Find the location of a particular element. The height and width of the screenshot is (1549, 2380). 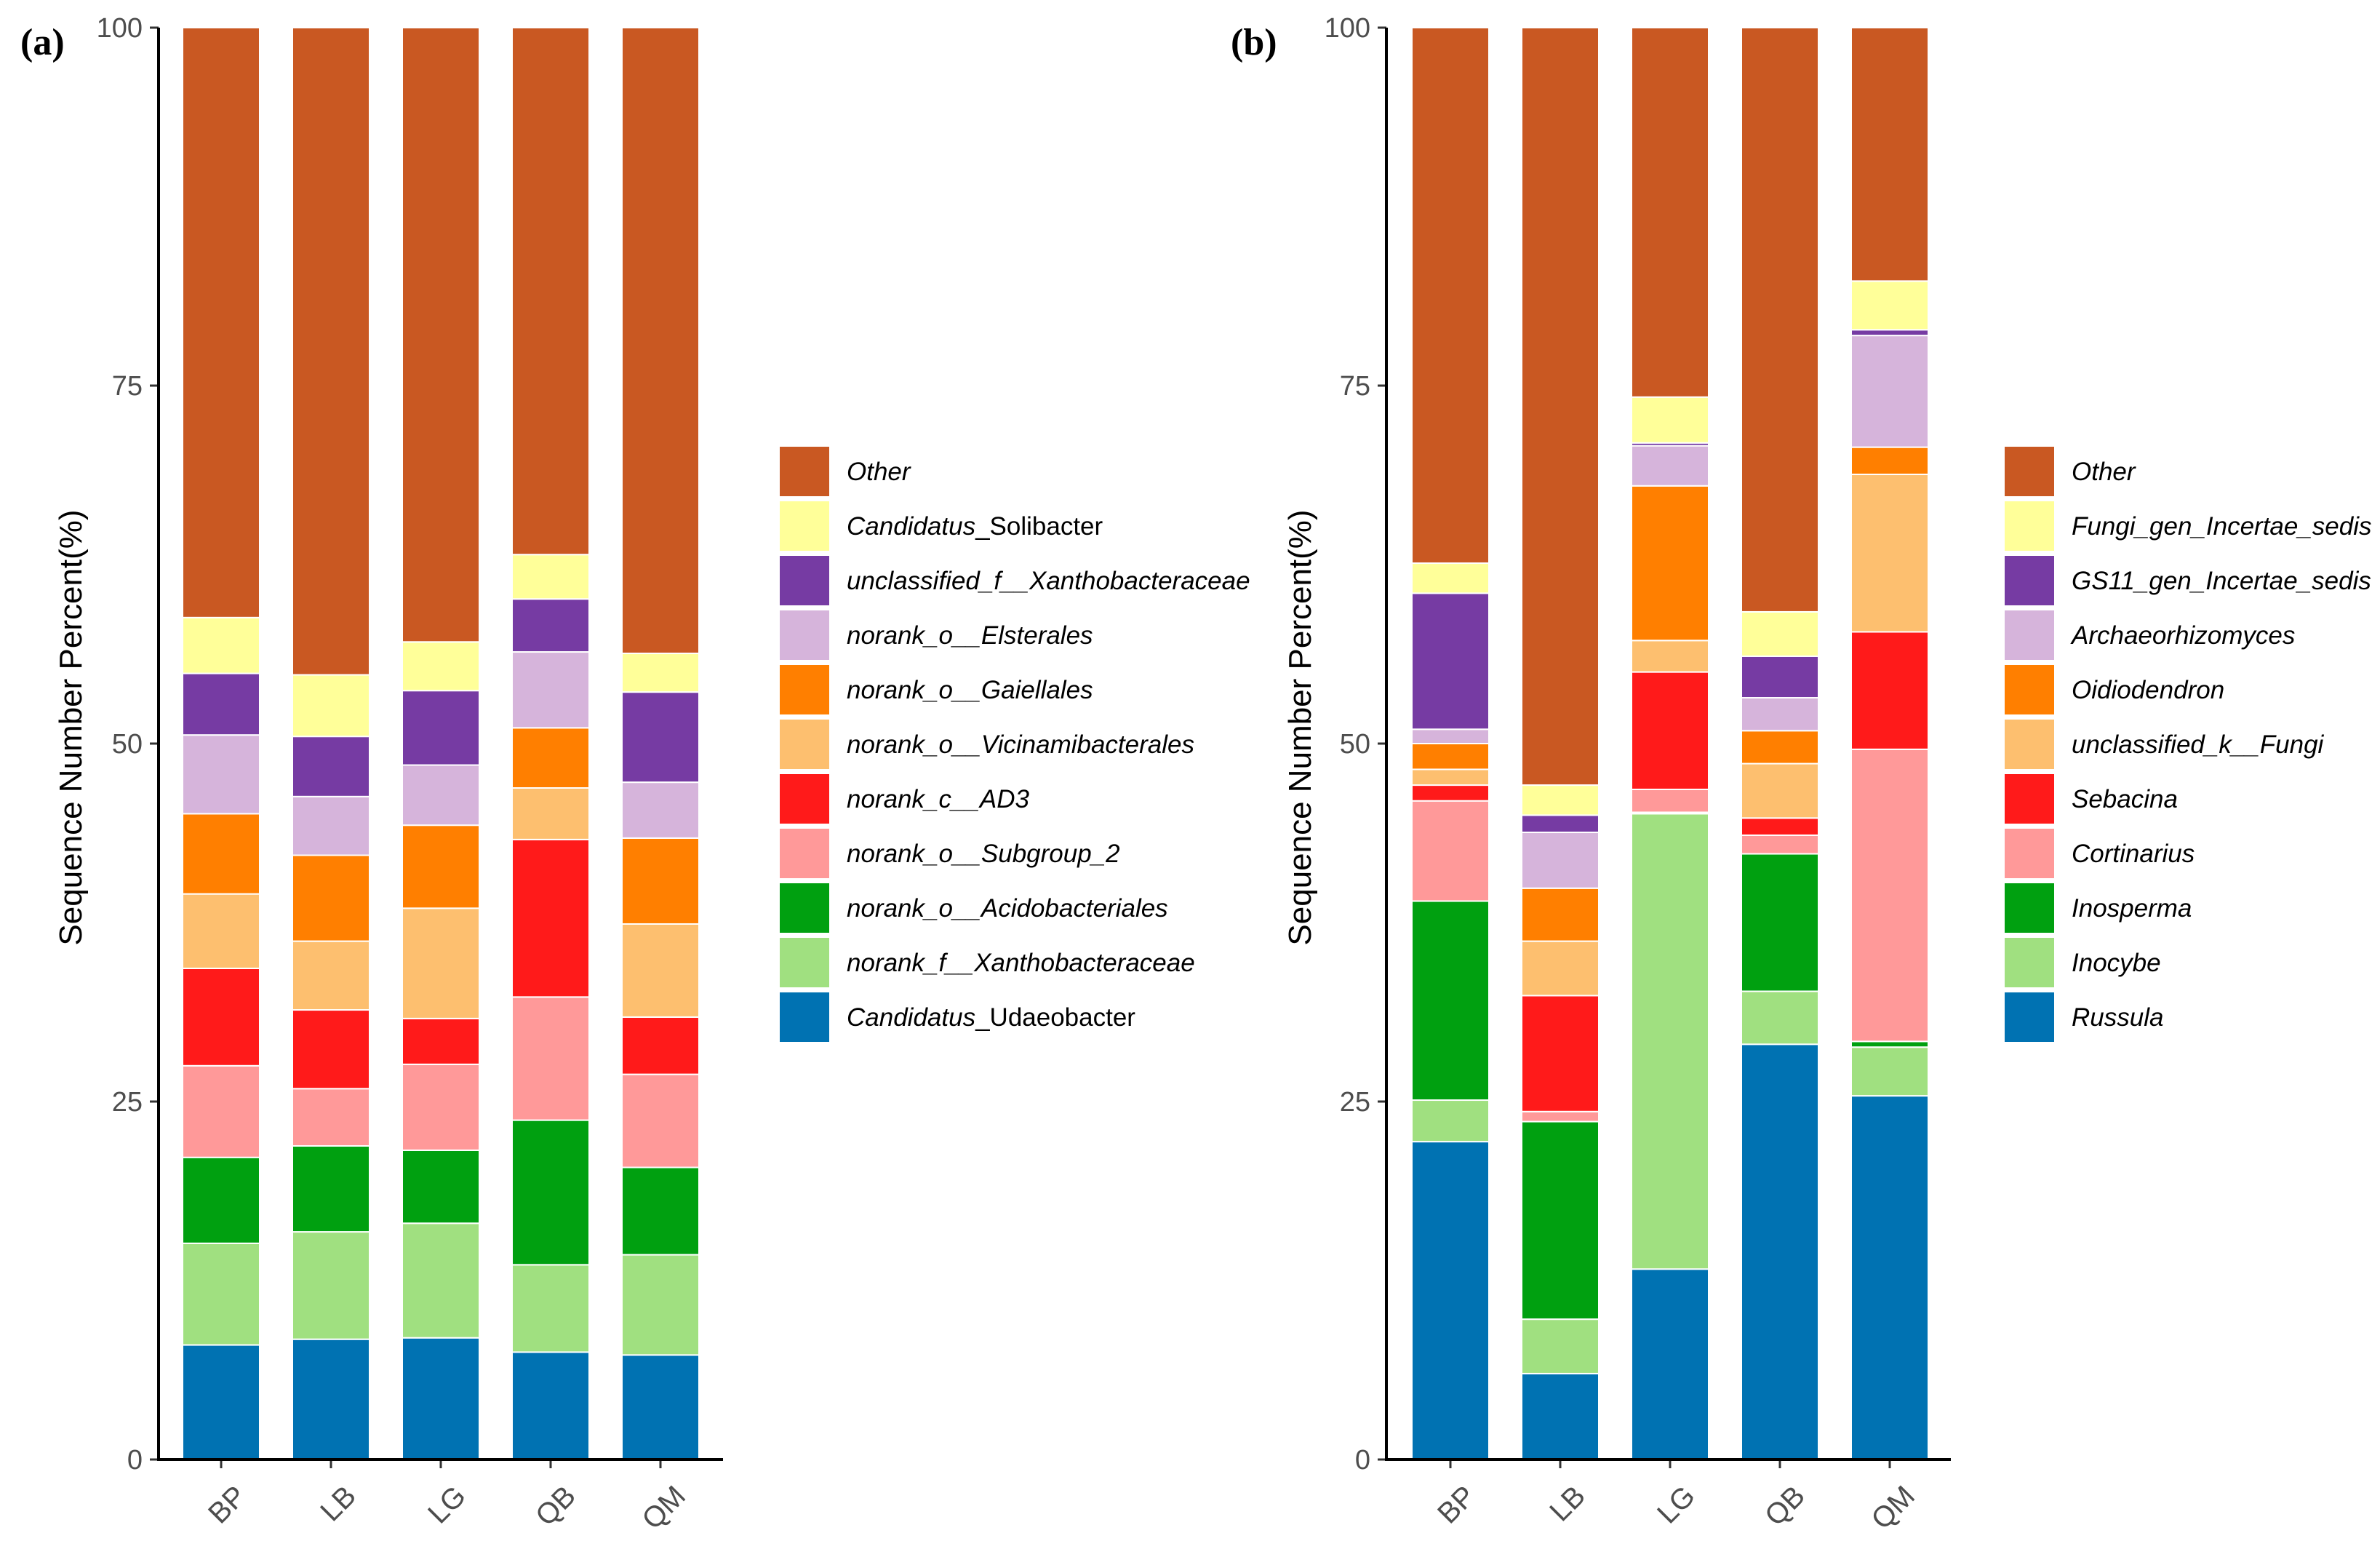

y-tick-label: 50 is located at coordinates (1355, 744).